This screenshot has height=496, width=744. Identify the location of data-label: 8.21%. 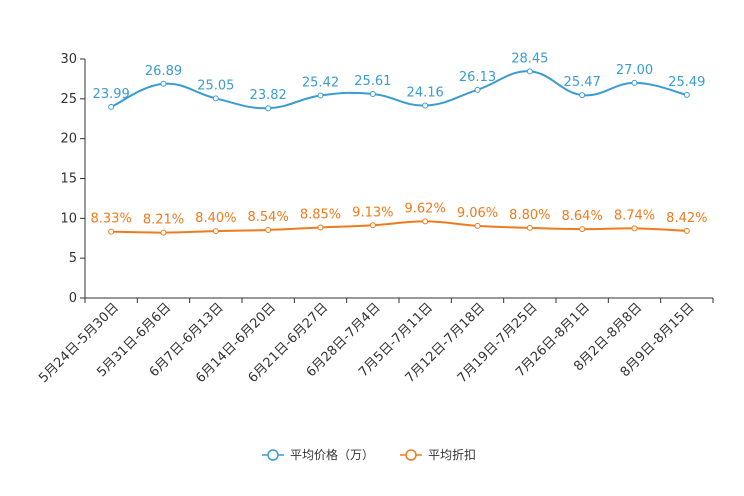
(163, 220).